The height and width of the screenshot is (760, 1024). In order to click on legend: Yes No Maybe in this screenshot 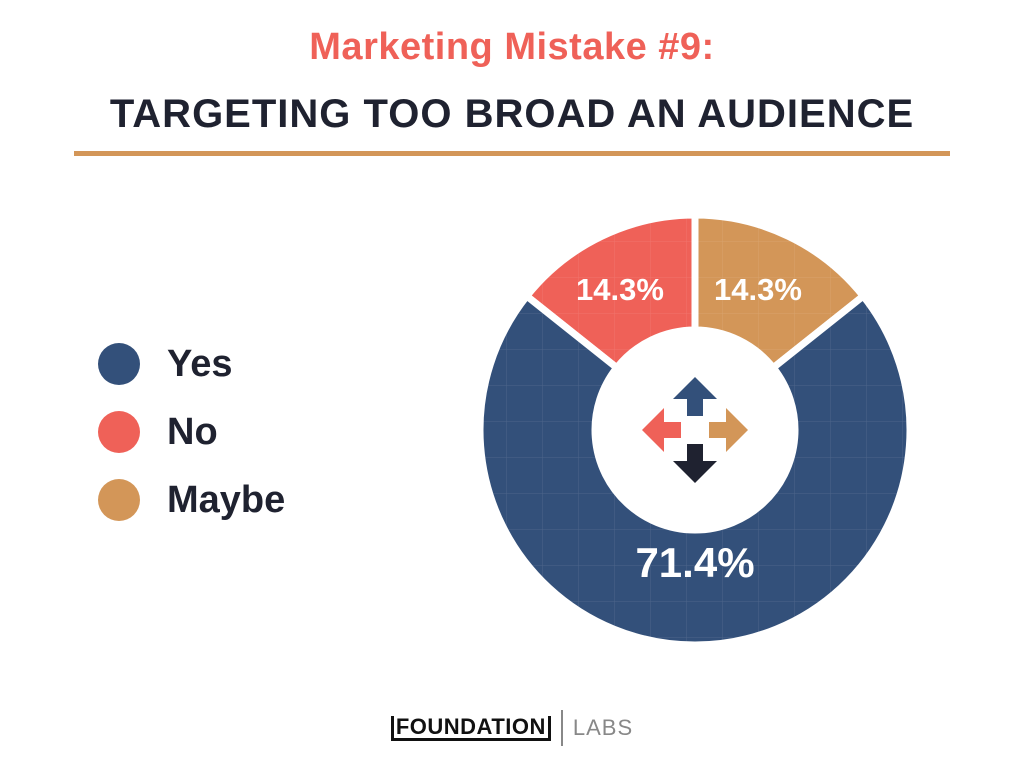, I will do `click(191, 432)`.